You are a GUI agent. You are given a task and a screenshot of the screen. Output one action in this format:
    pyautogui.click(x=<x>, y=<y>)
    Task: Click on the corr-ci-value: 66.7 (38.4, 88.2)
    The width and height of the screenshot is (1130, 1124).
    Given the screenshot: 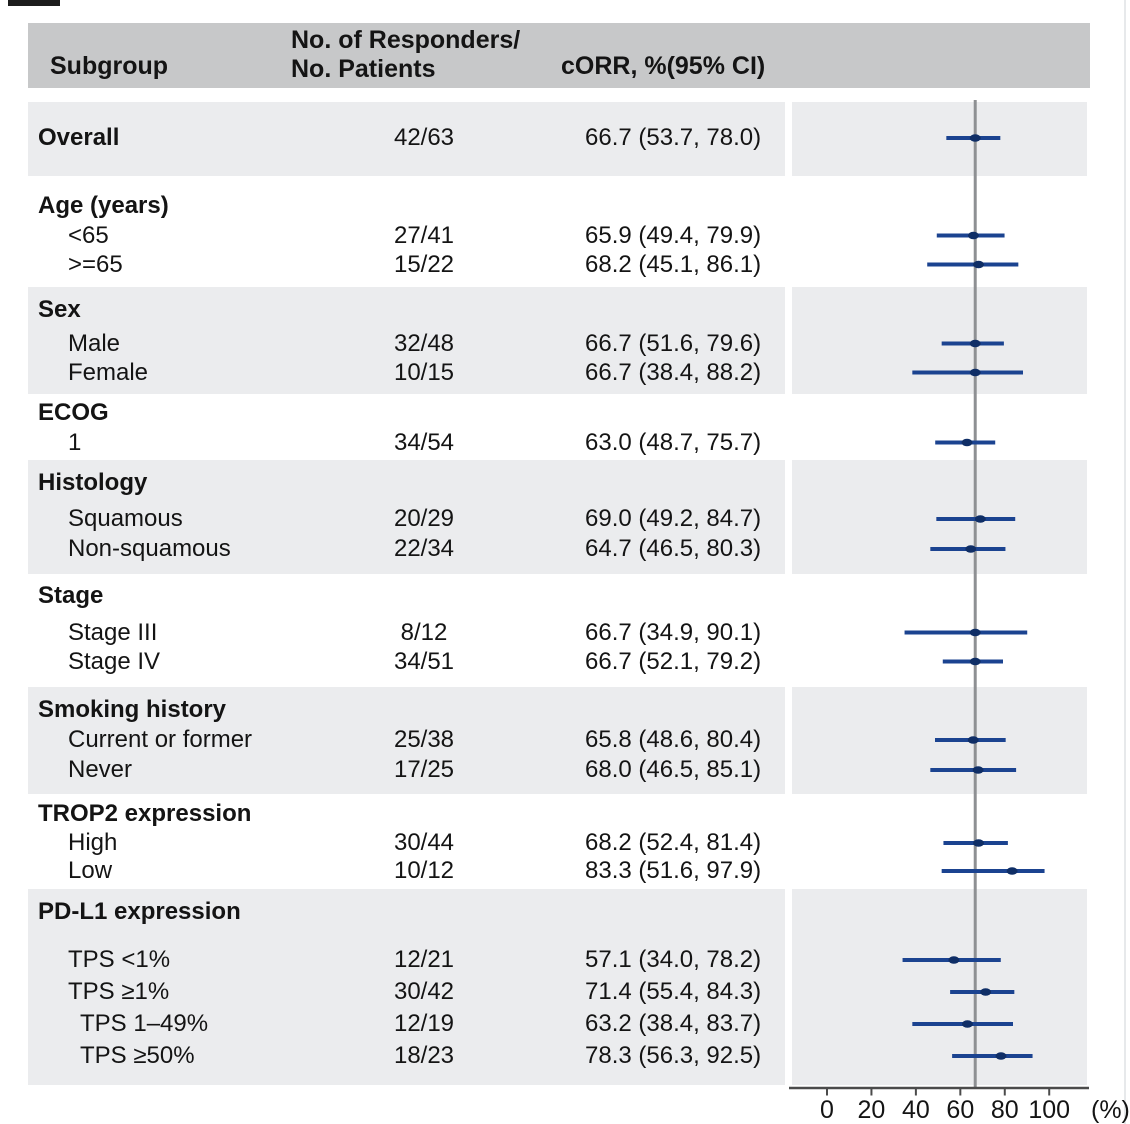 What is the action you would take?
    pyautogui.click(x=673, y=372)
    